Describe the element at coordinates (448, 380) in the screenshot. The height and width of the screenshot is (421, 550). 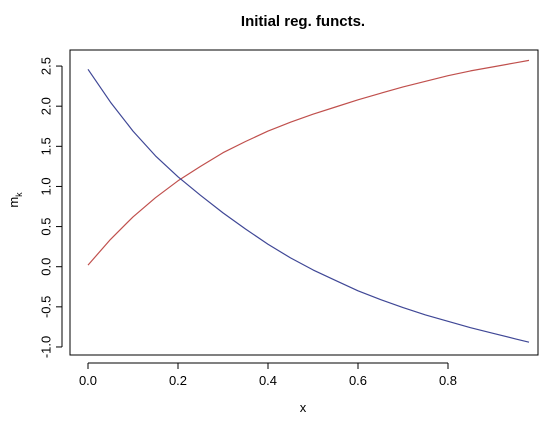
I see `x-tick-label: 0.8` at that location.